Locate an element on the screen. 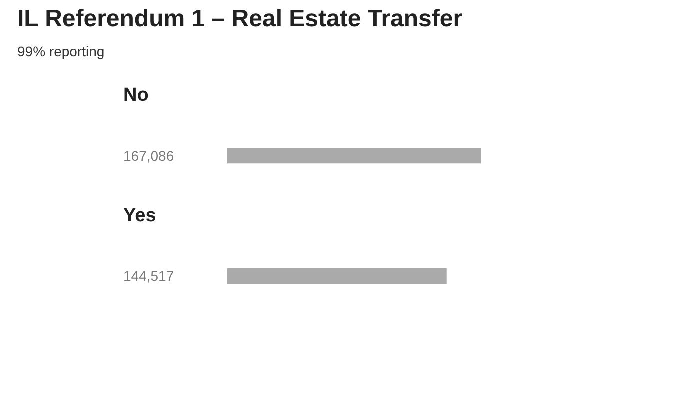  data-label: 144,517 is located at coordinates (149, 276).